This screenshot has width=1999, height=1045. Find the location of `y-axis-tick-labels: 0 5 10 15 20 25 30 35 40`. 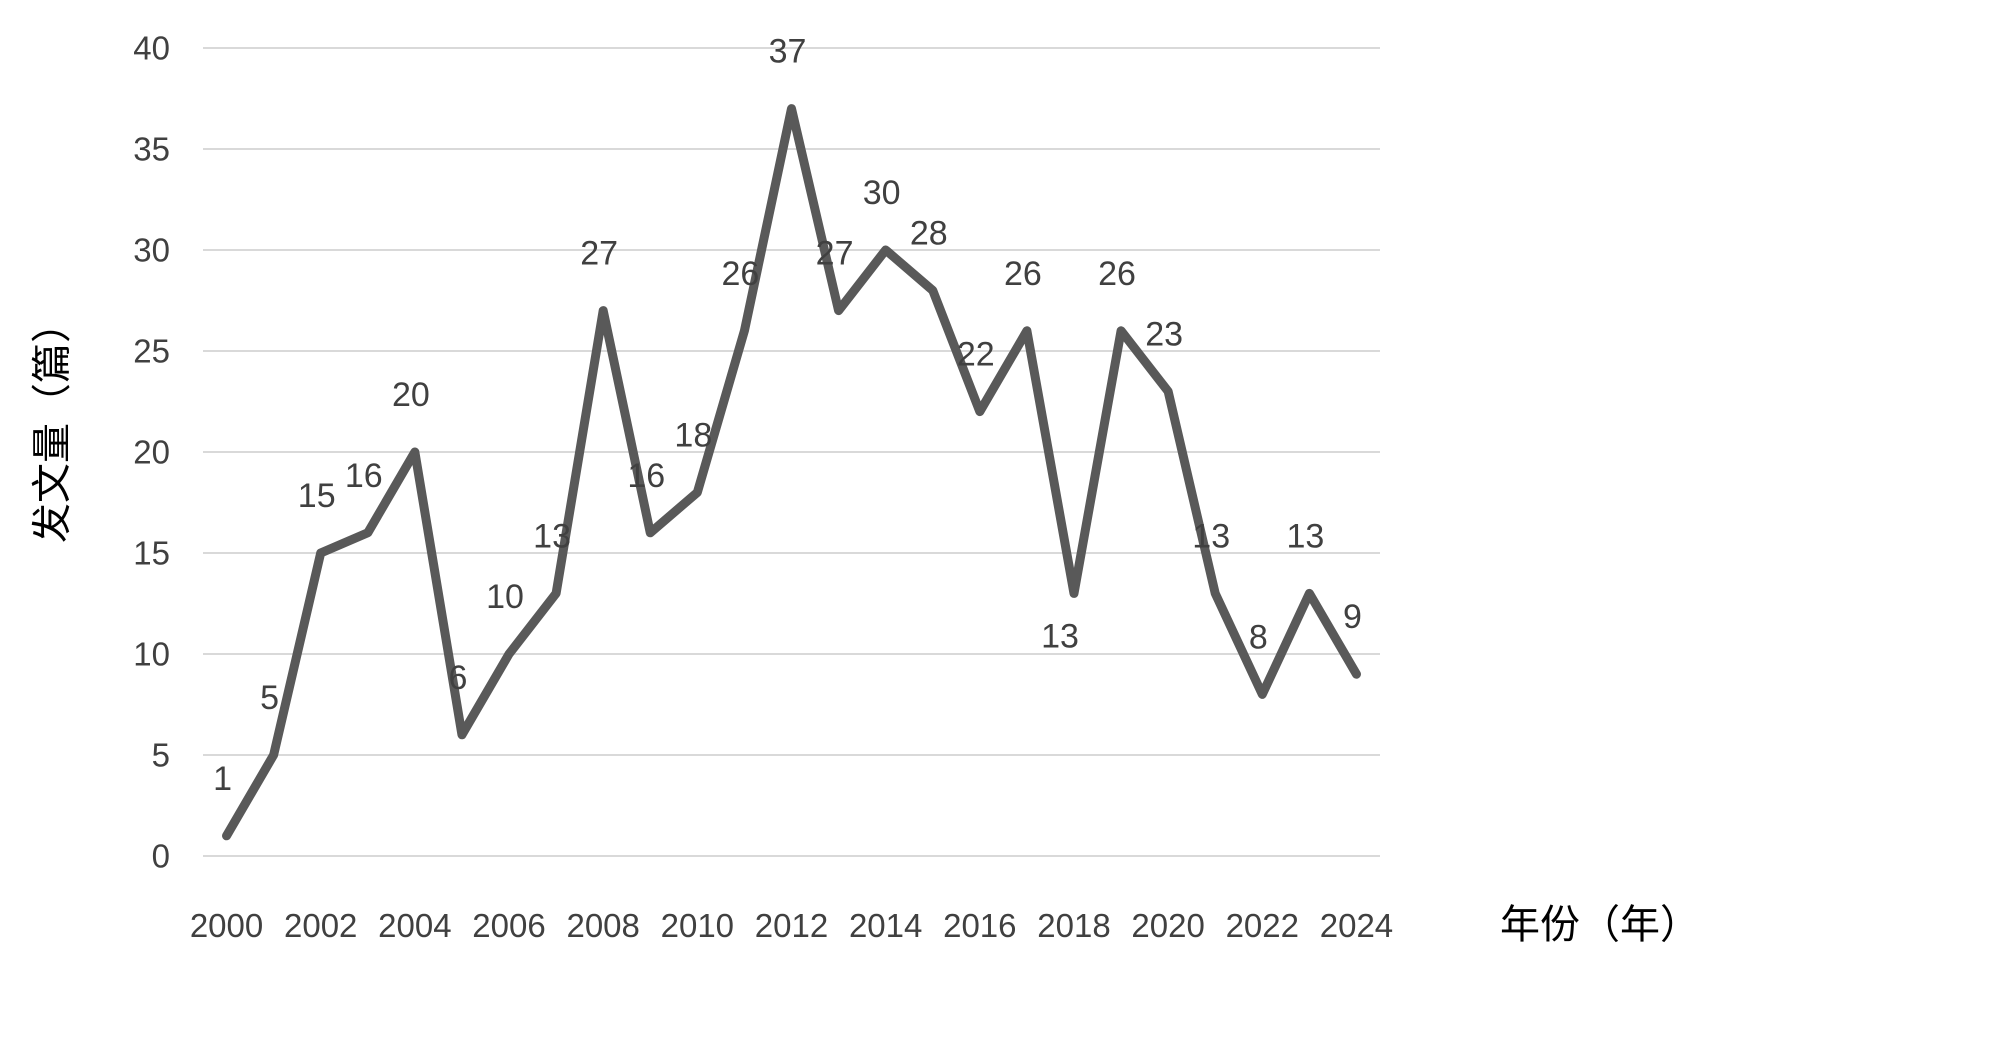

y-axis-tick-labels: 0 5 10 15 20 25 30 35 40 is located at coordinates (151, 452).